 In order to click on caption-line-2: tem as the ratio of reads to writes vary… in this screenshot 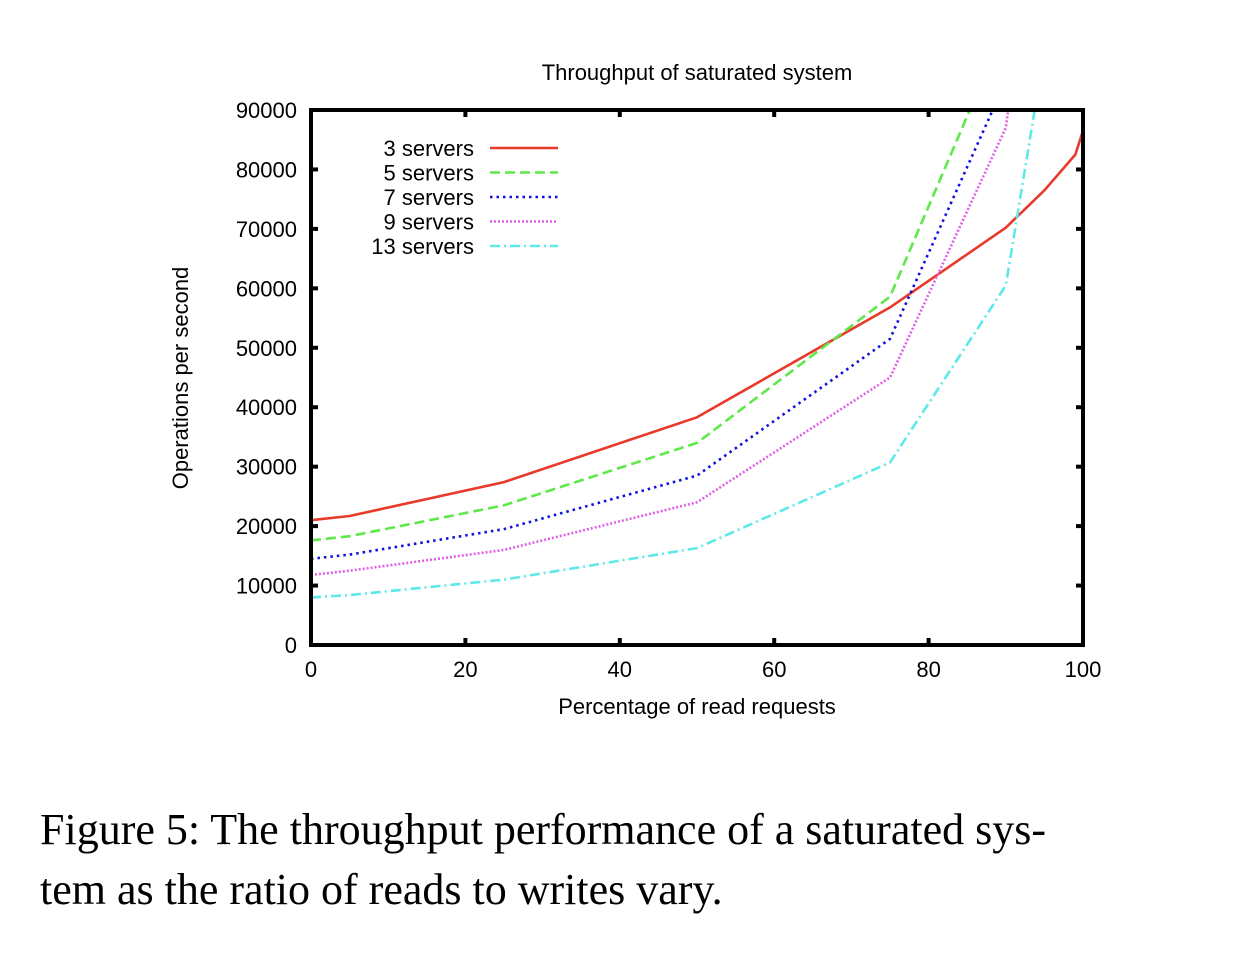, I will do `click(381, 889)`.